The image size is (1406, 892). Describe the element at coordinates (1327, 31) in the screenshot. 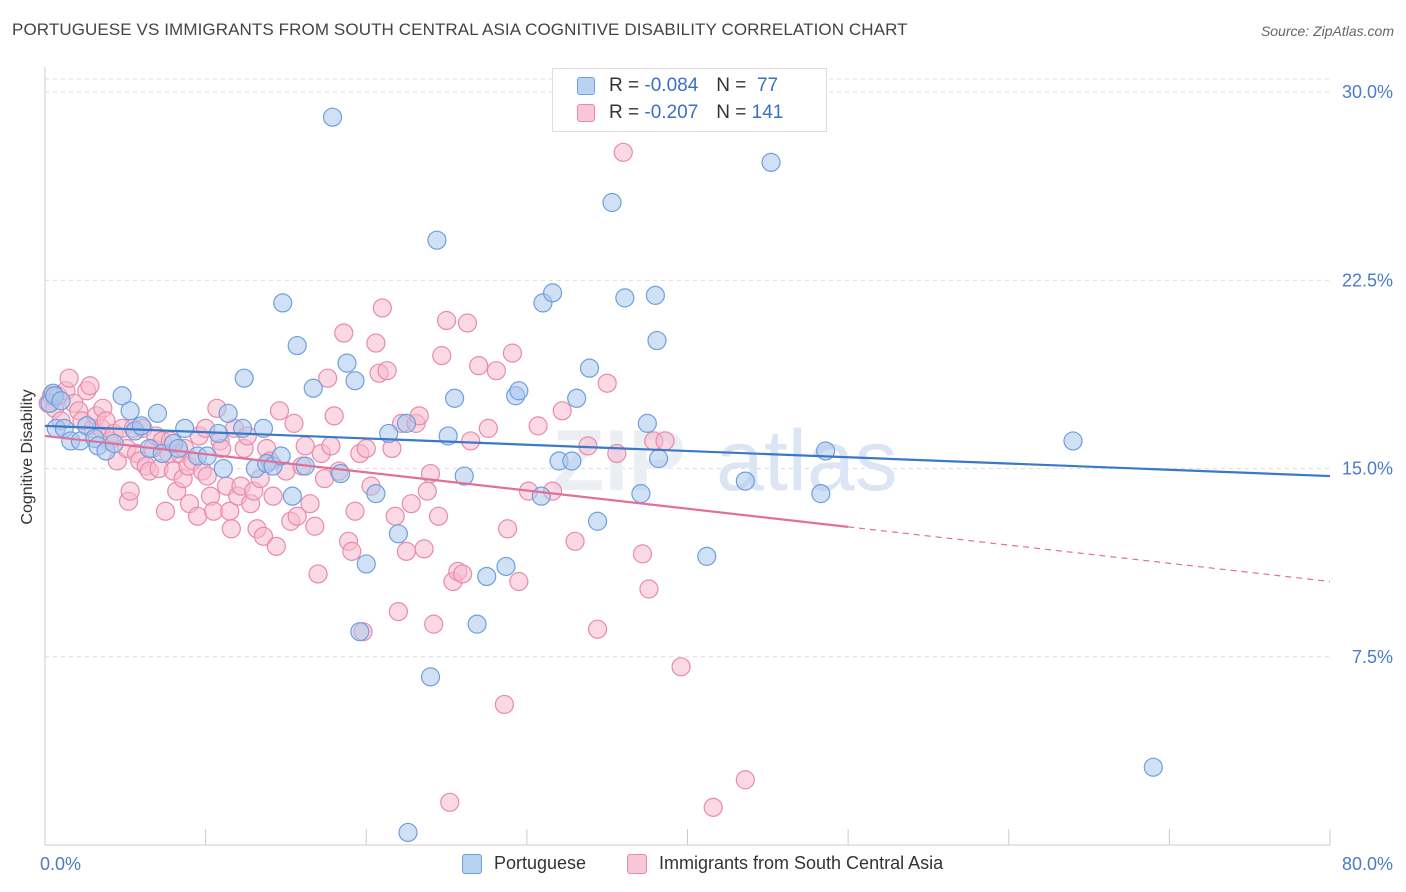

I see `chart-source: Source: ZipAtlas.com` at that location.